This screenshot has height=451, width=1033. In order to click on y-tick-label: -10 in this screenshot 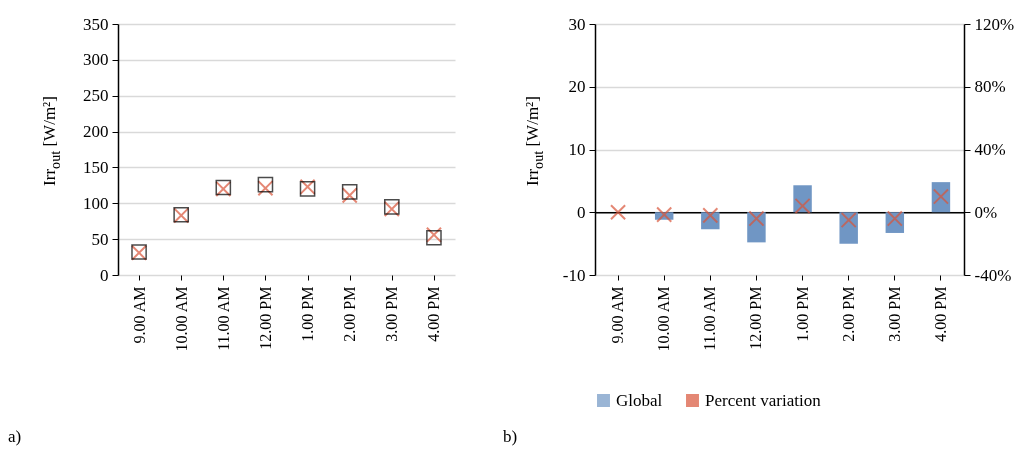, I will do `click(574, 275)`.